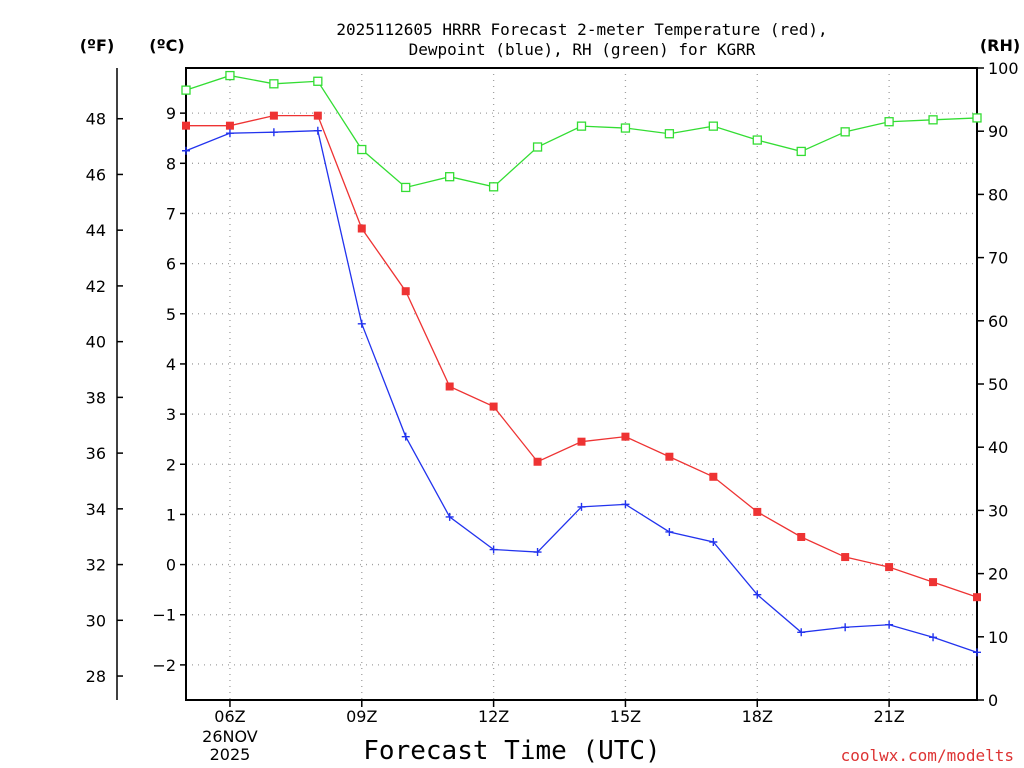  Describe the element at coordinates (998, 447) in the screenshot. I see `rh-tick-label: 40` at that location.